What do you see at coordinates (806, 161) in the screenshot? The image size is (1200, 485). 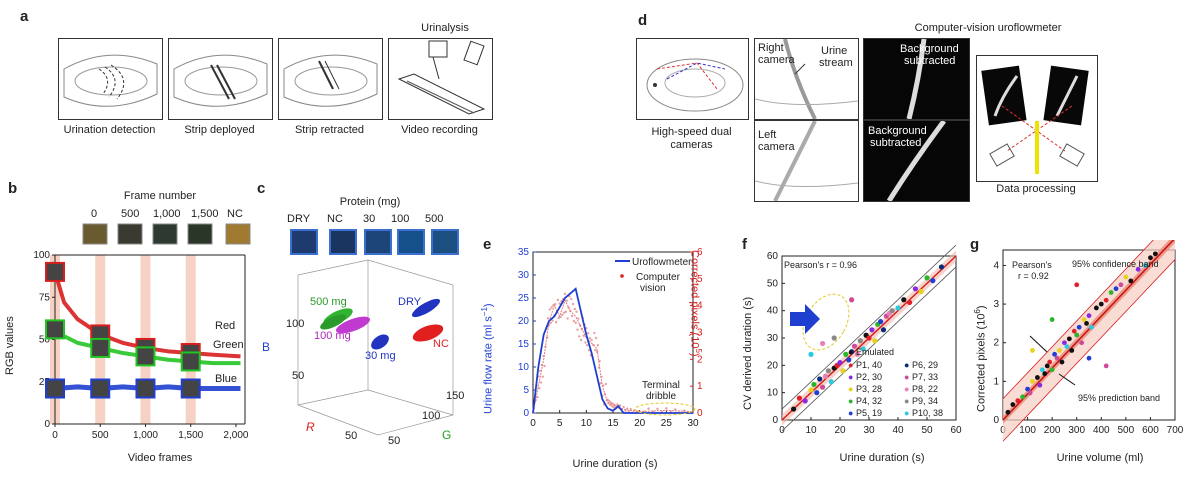 I see `left-camera-view: Left camera` at bounding box center [806, 161].